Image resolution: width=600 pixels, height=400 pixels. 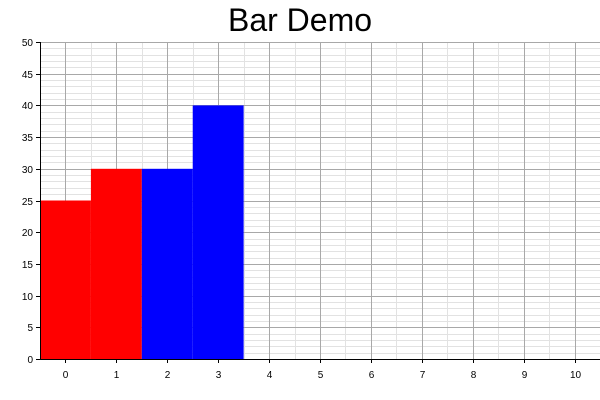 I want to click on y-tick-label: 0, so click(x=30, y=360).